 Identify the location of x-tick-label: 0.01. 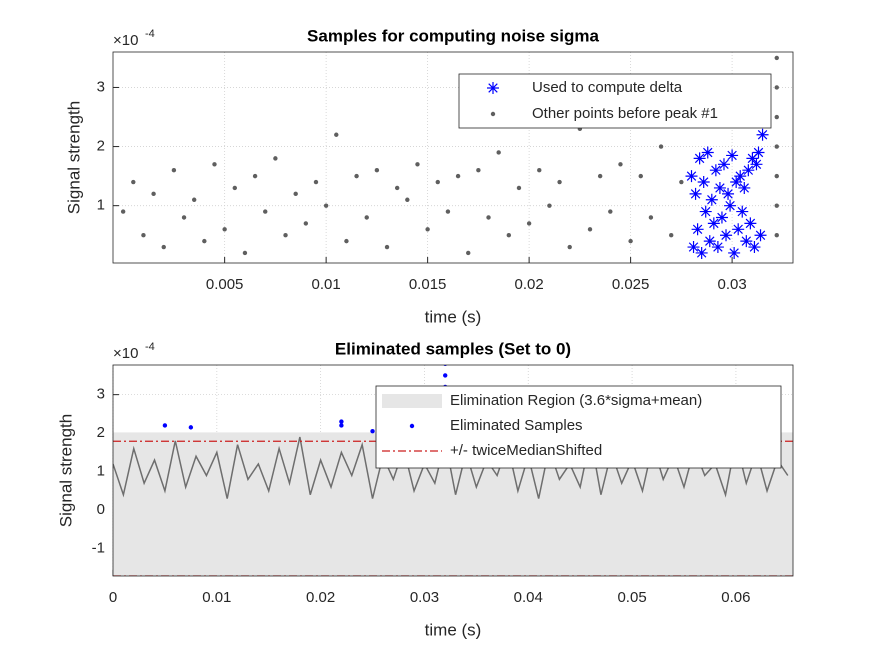
(326, 284).